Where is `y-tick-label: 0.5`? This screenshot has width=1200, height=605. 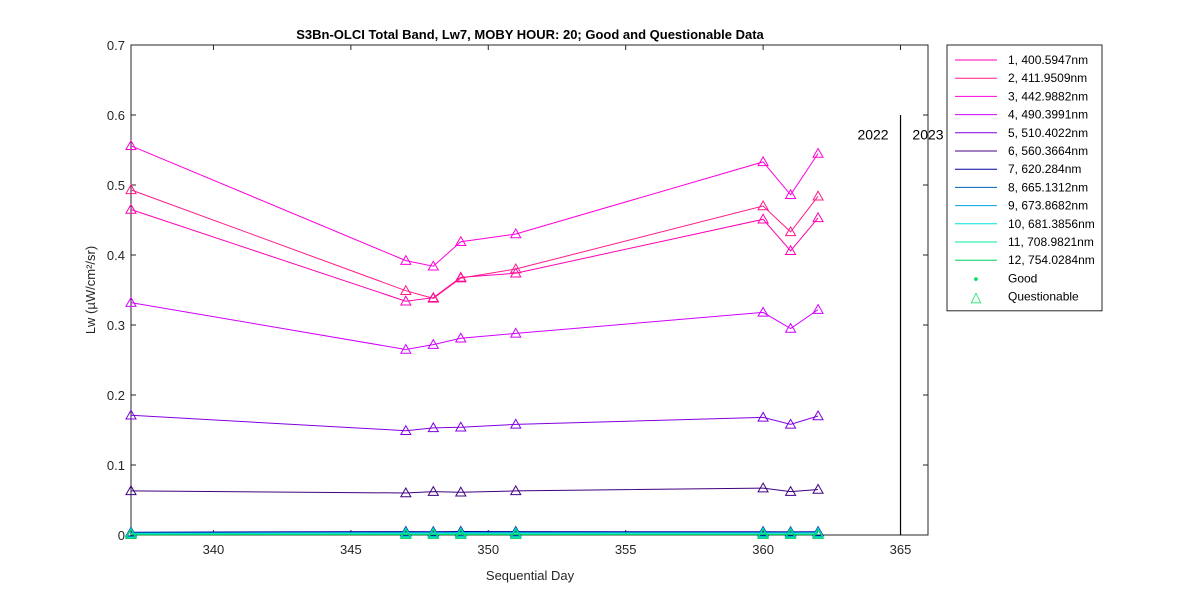
y-tick-label: 0.5 is located at coordinates (116, 185).